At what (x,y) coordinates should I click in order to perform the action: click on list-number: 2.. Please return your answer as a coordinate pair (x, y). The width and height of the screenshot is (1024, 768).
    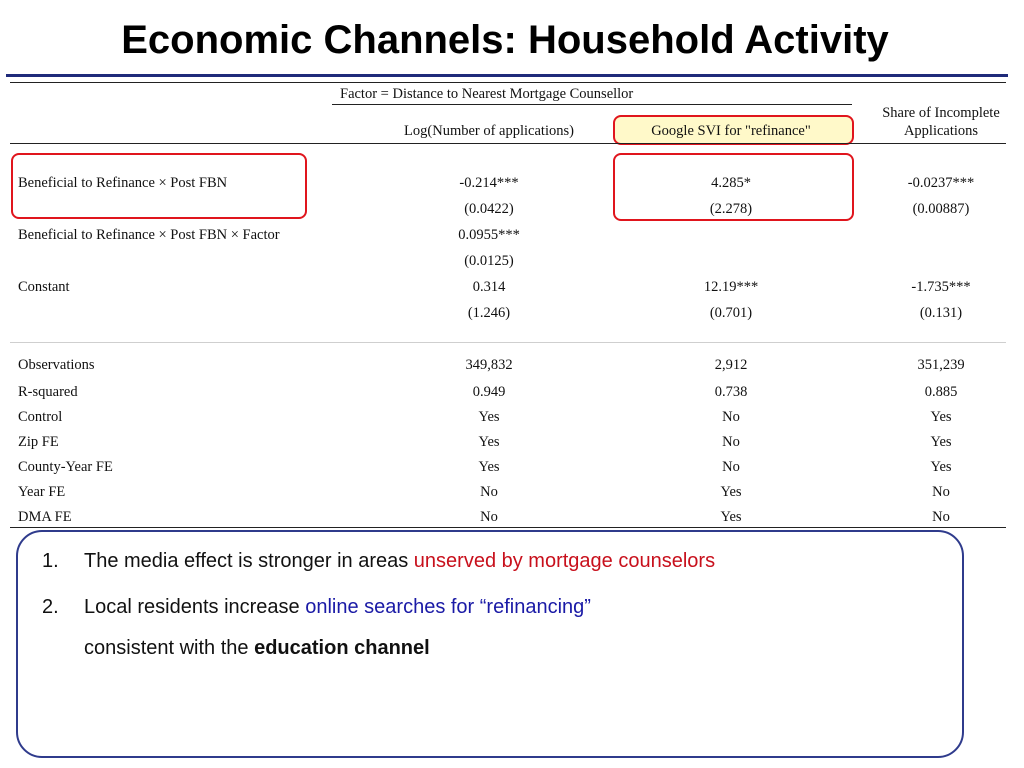
    Looking at the image, I should click on (50, 607).